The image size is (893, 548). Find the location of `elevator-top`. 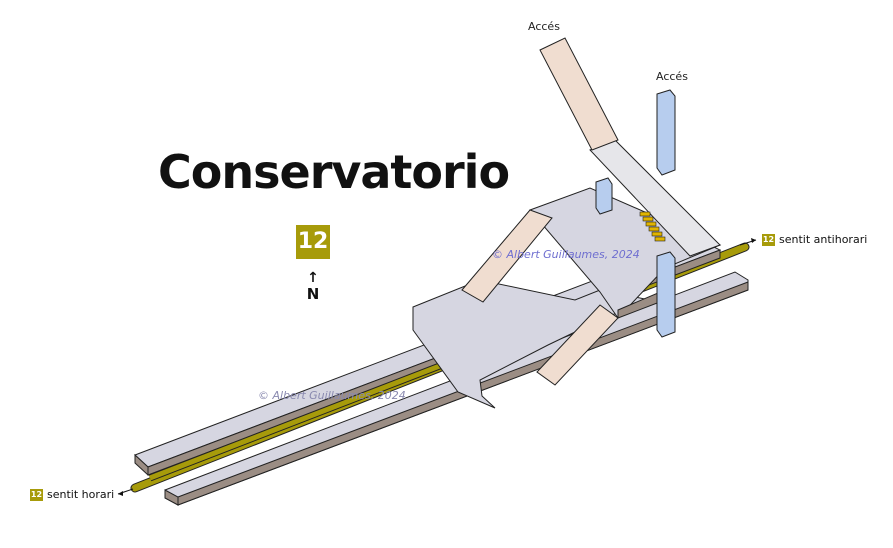

elevator-top is located at coordinates (666, 132).